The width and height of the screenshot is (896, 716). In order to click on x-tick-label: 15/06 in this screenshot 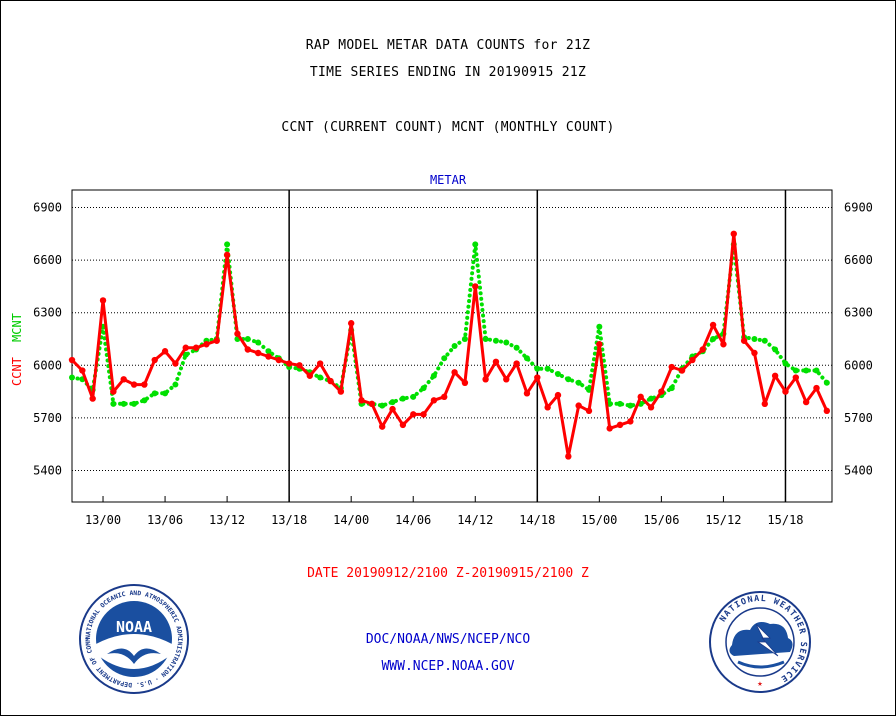, I will do `click(661, 520)`.